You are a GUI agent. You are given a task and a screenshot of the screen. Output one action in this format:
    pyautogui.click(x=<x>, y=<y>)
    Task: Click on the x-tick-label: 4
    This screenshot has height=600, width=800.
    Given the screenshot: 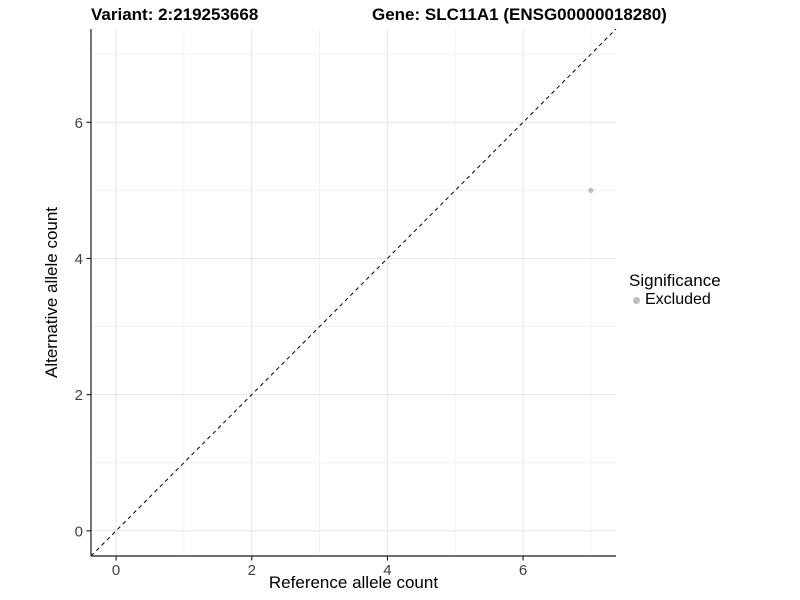 What is the action you would take?
    pyautogui.click(x=387, y=570)
    